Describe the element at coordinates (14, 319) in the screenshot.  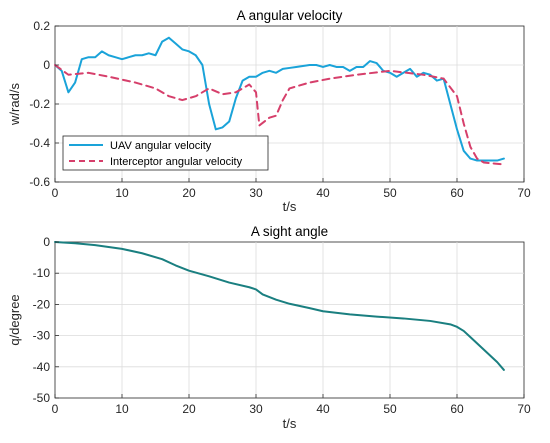
I see `y-axis-label: q/degree` at that location.